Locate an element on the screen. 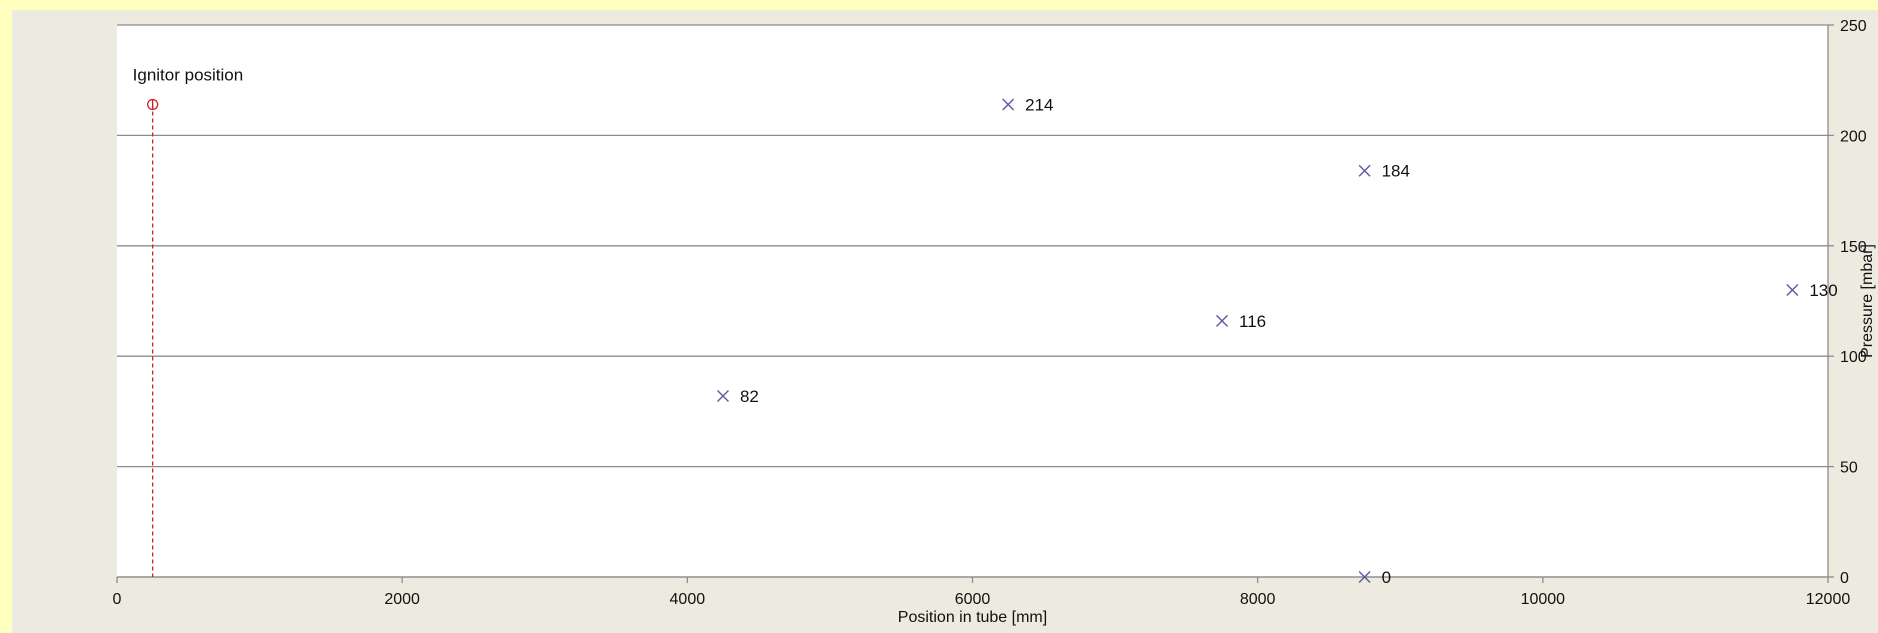  y-axis-ticks: 0 50 100 150 200 250 is located at coordinates (1847, 302).